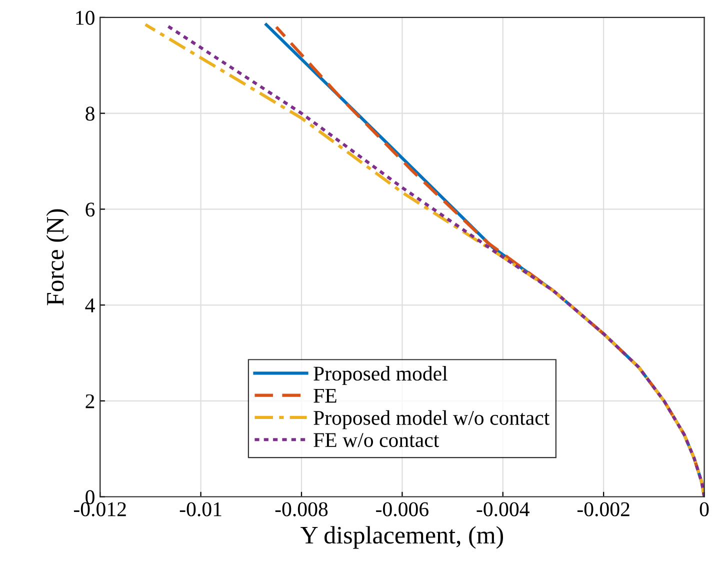 The height and width of the screenshot is (581, 715). Describe the element at coordinates (90, 497) in the screenshot. I see `y-tick-label: 0` at that location.